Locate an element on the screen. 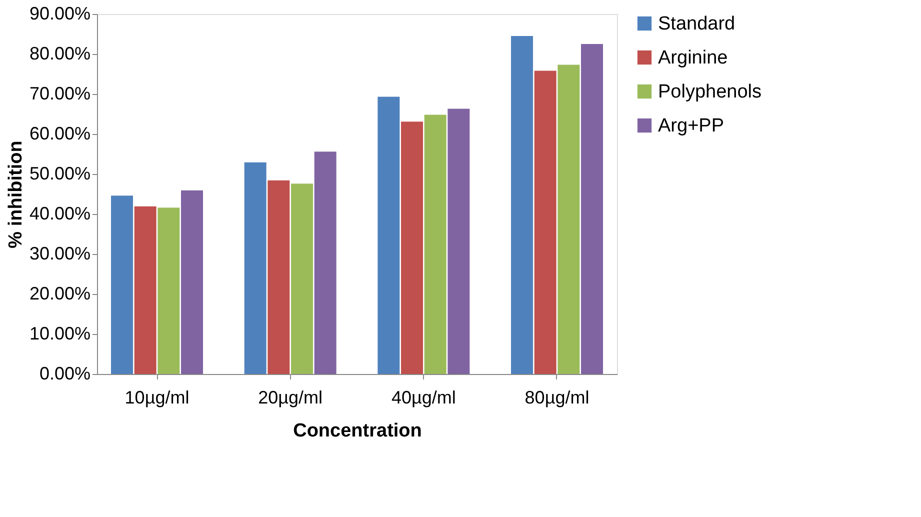 Image resolution: width=921 pixels, height=517 pixels. legend-label: Standard is located at coordinates (697, 24).